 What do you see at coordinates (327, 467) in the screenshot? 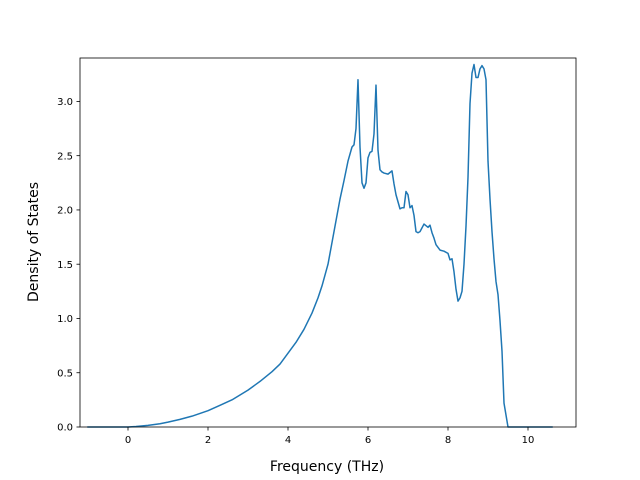
I see `x-axis-label: Frequency (THz)` at bounding box center [327, 467].